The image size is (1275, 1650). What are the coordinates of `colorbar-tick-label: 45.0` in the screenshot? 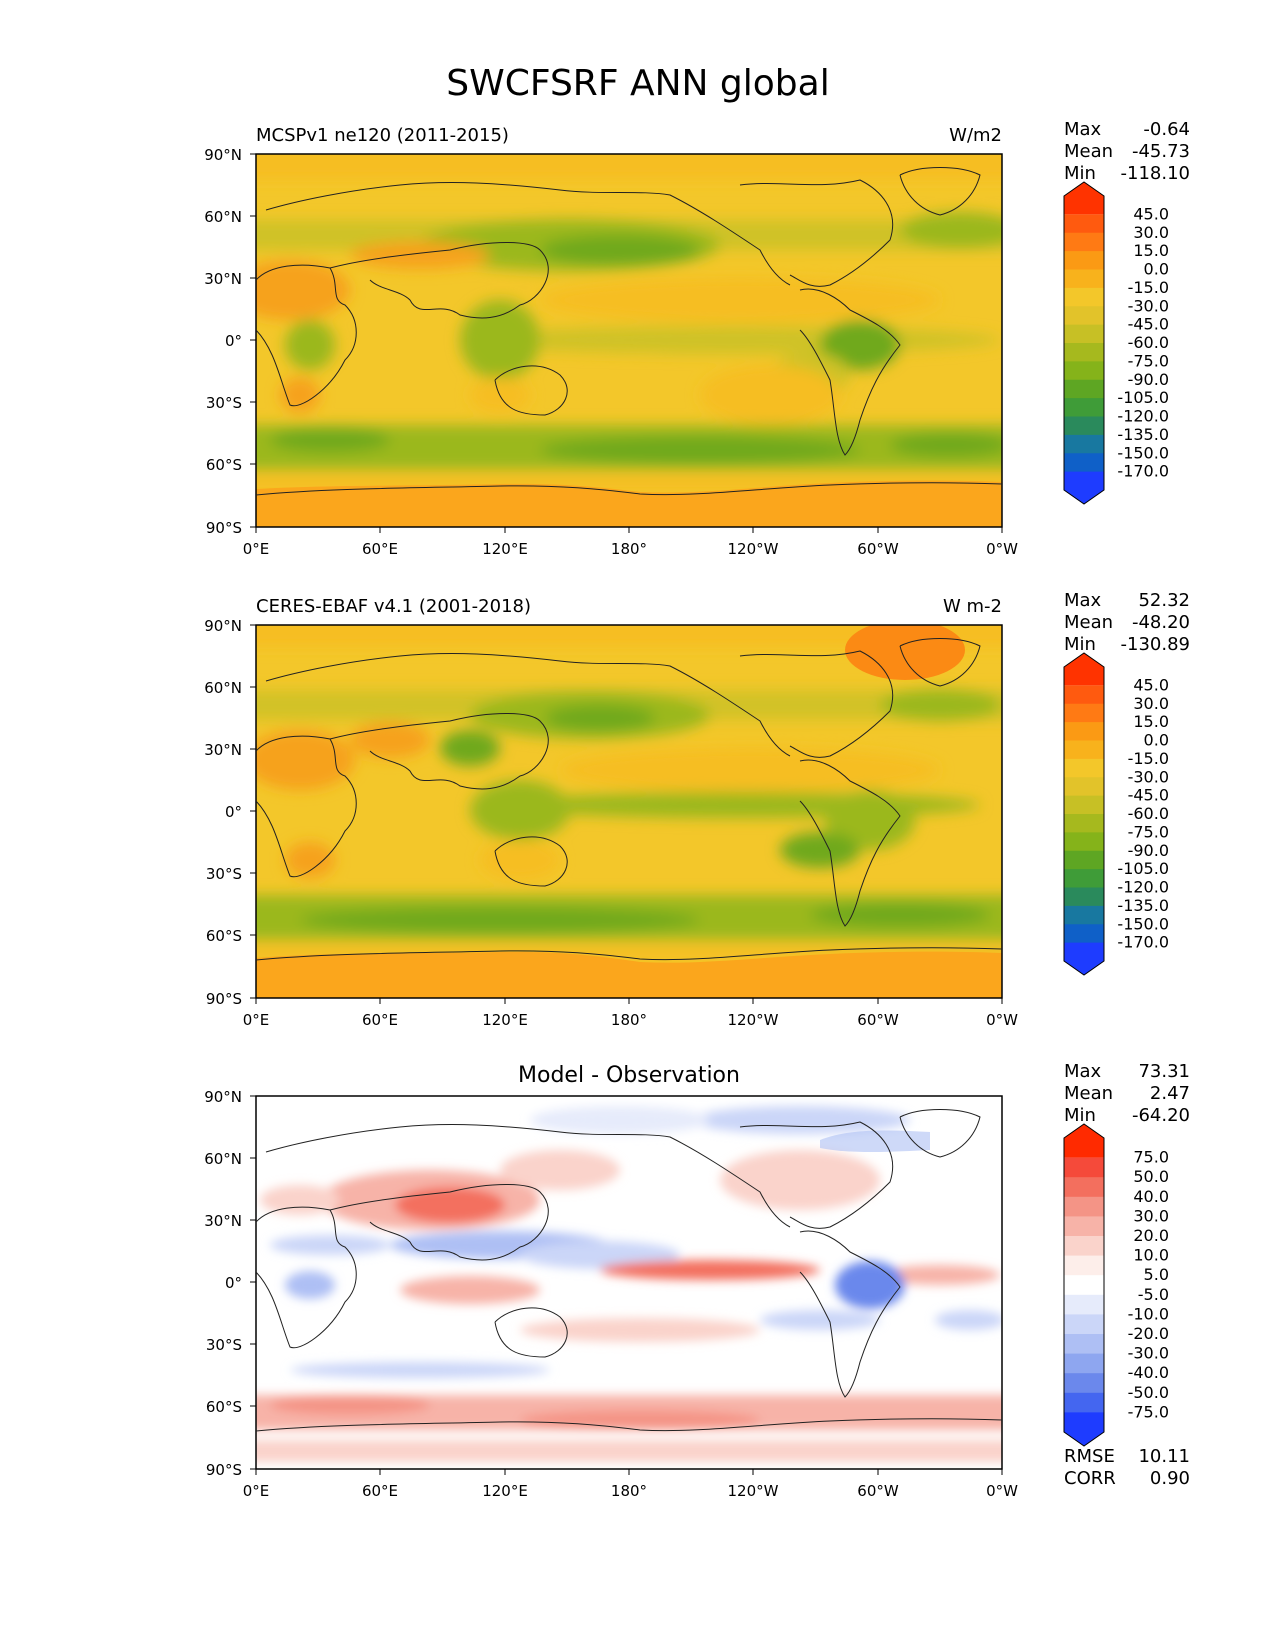 It's located at (1151, 213).